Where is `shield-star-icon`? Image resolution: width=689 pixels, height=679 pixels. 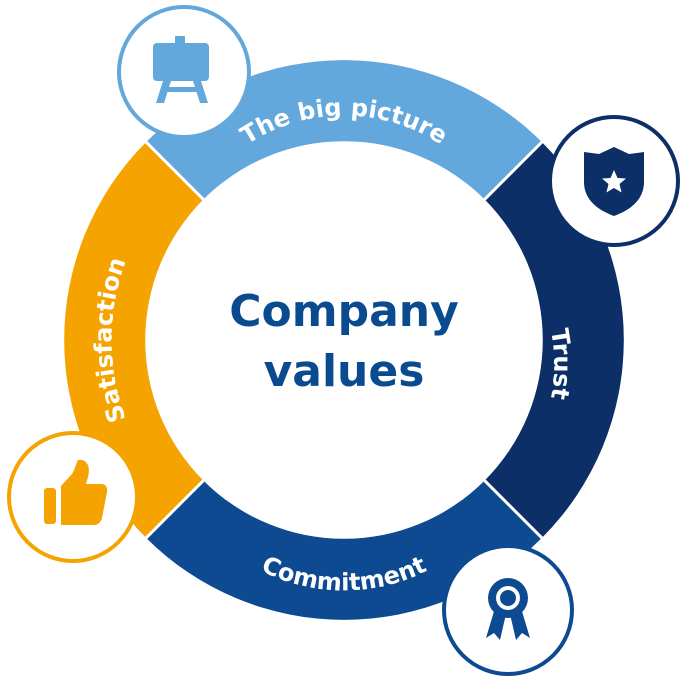
shield-star-icon is located at coordinates (614, 181).